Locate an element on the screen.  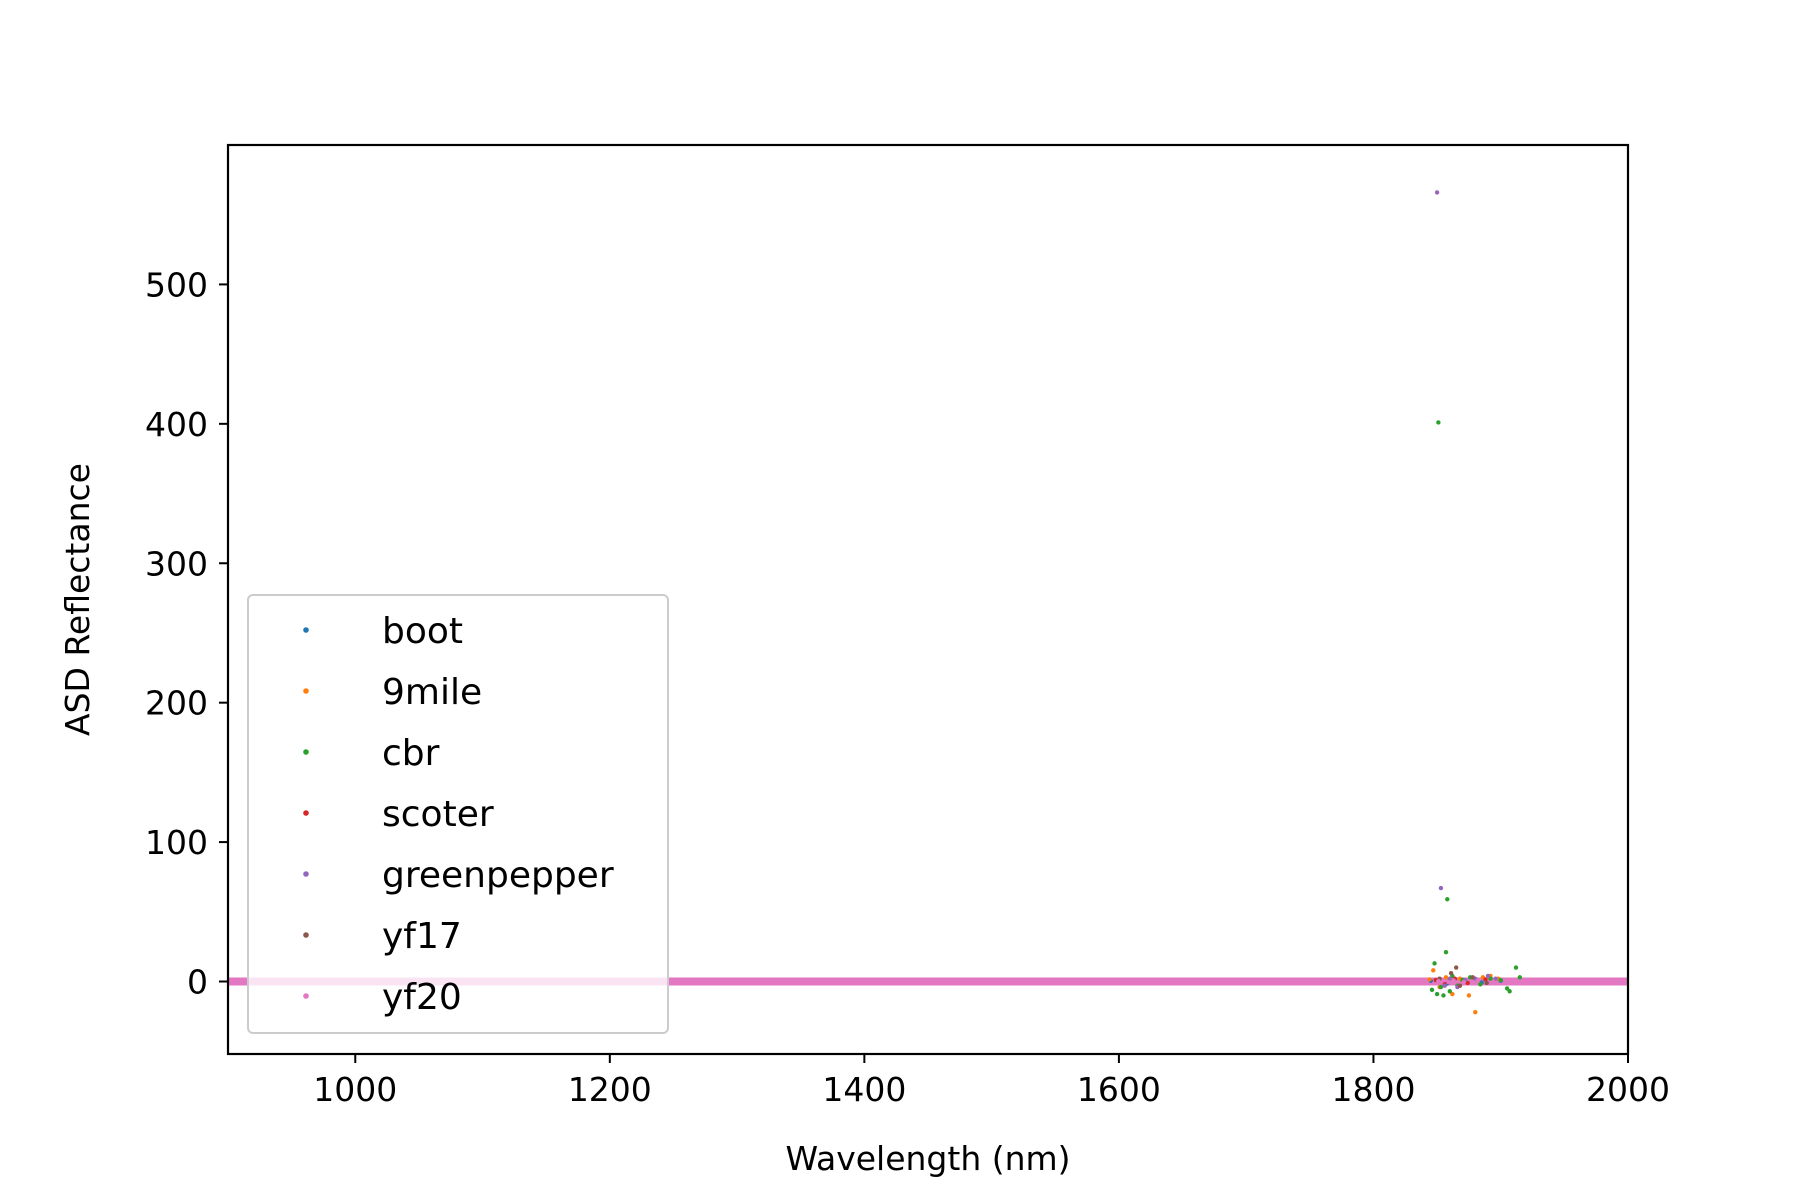
y-tick-label: 0 is located at coordinates (197, 982).